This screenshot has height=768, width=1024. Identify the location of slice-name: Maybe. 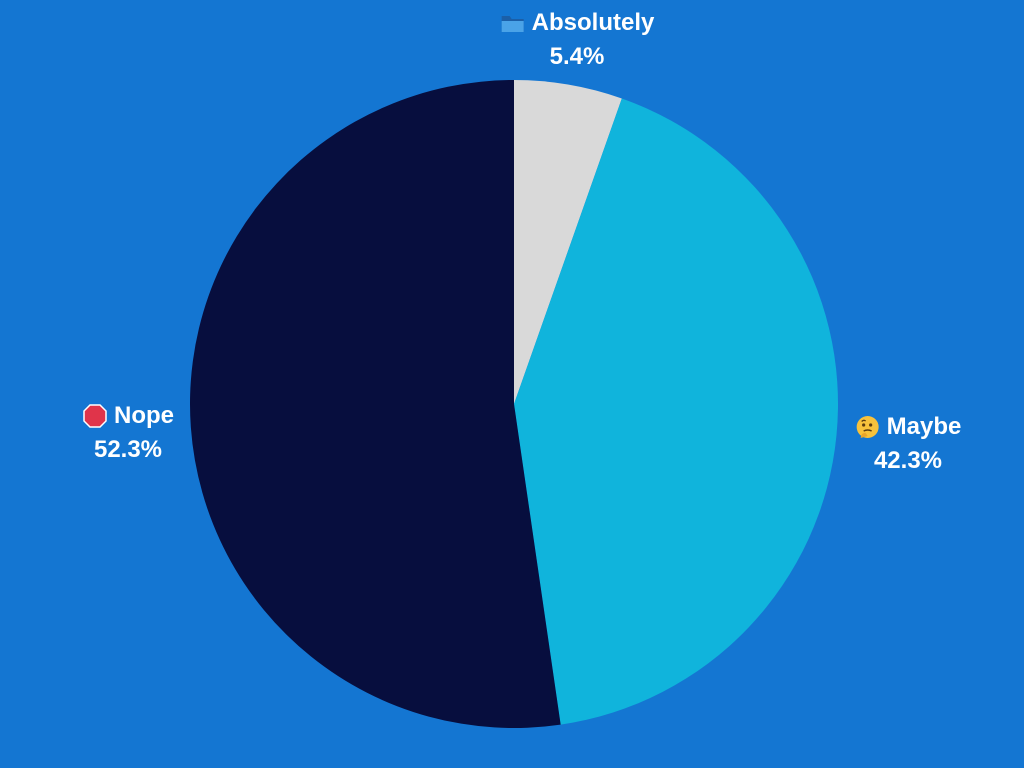
(924, 426).